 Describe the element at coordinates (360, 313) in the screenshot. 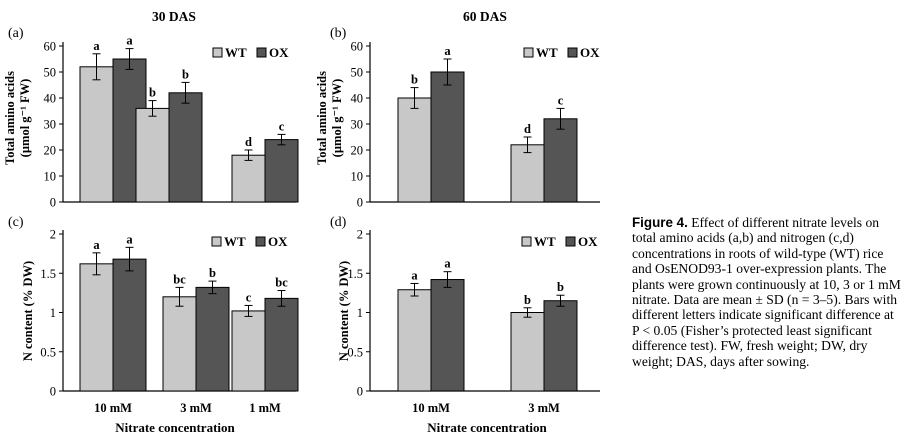

I see `y-tick-label: 1` at that location.